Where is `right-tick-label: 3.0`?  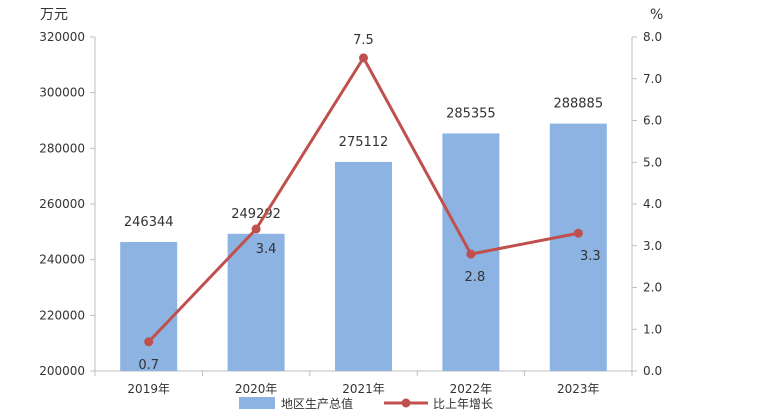
right-tick-label: 3.0 is located at coordinates (652, 246).